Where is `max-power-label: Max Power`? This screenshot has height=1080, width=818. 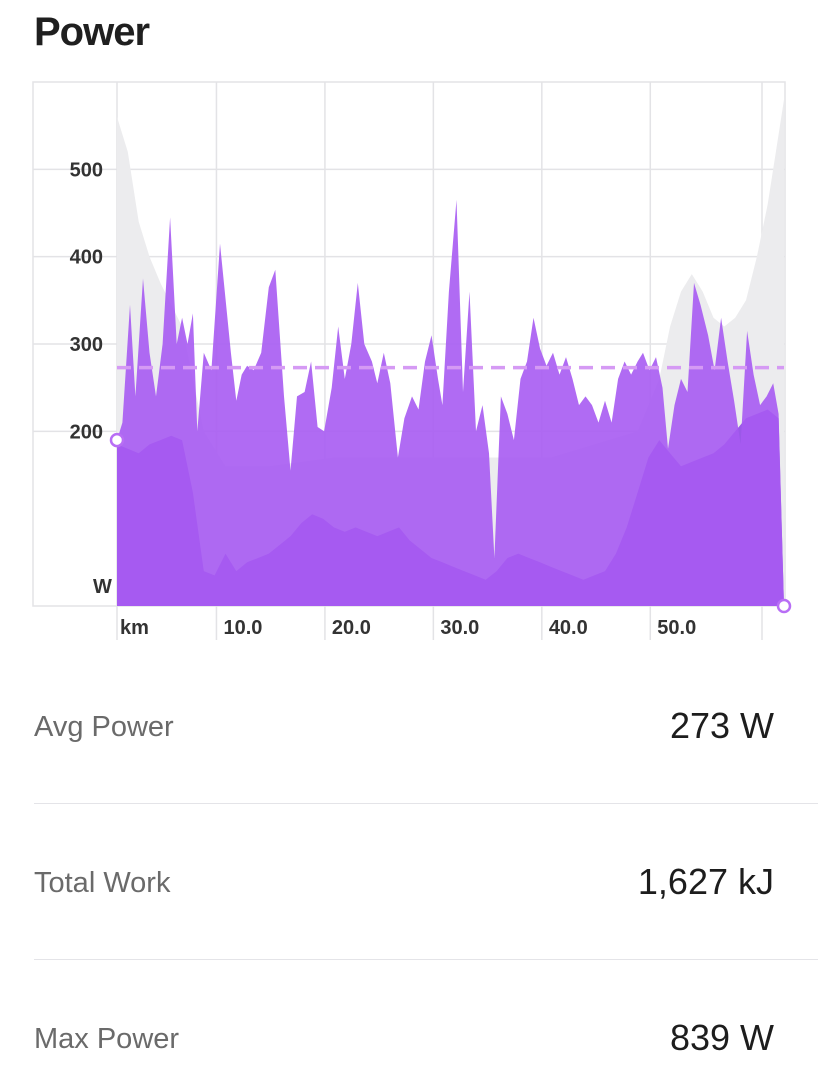
max-power-label: Max Power is located at coordinates (107, 1039).